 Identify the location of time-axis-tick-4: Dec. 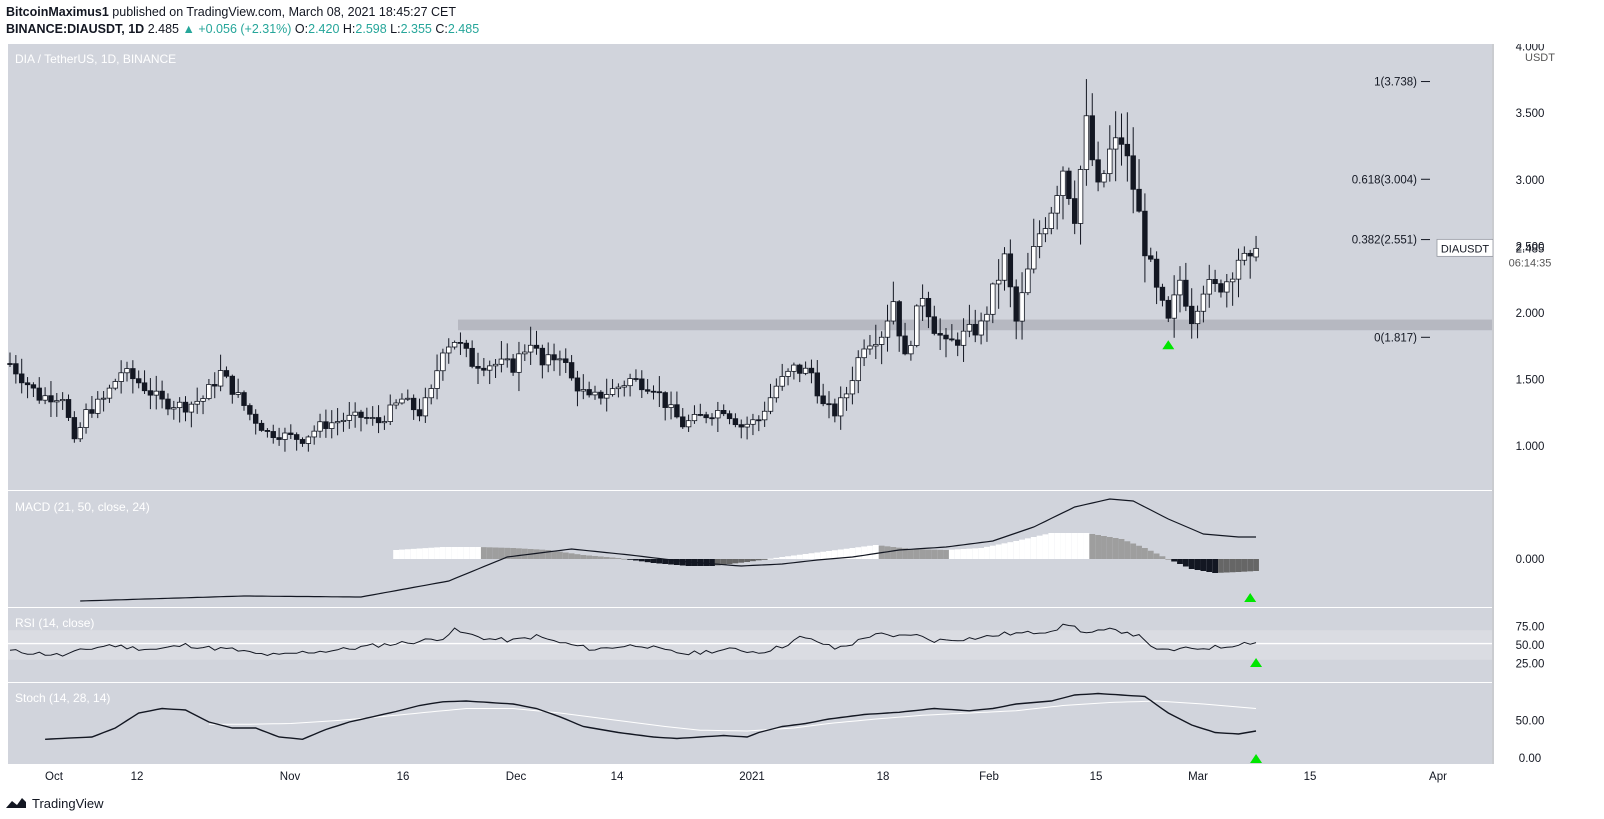
(516, 777).